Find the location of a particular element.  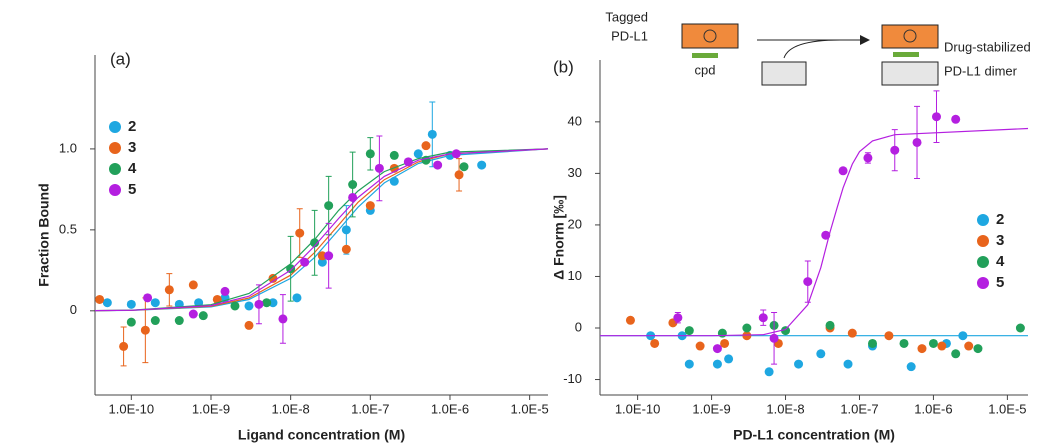

legend-label: 3 is located at coordinates (132, 147).